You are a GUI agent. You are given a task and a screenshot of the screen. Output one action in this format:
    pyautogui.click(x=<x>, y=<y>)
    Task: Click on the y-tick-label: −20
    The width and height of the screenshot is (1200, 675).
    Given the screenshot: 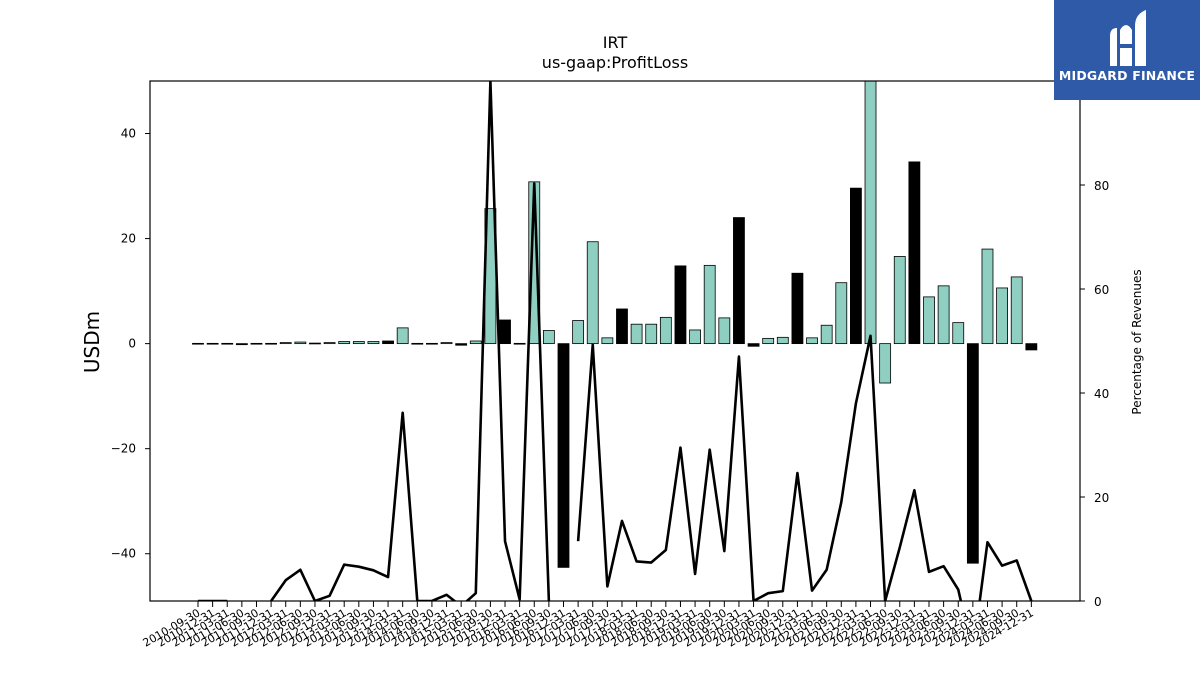 What is the action you would take?
    pyautogui.click(x=123, y=449)
    